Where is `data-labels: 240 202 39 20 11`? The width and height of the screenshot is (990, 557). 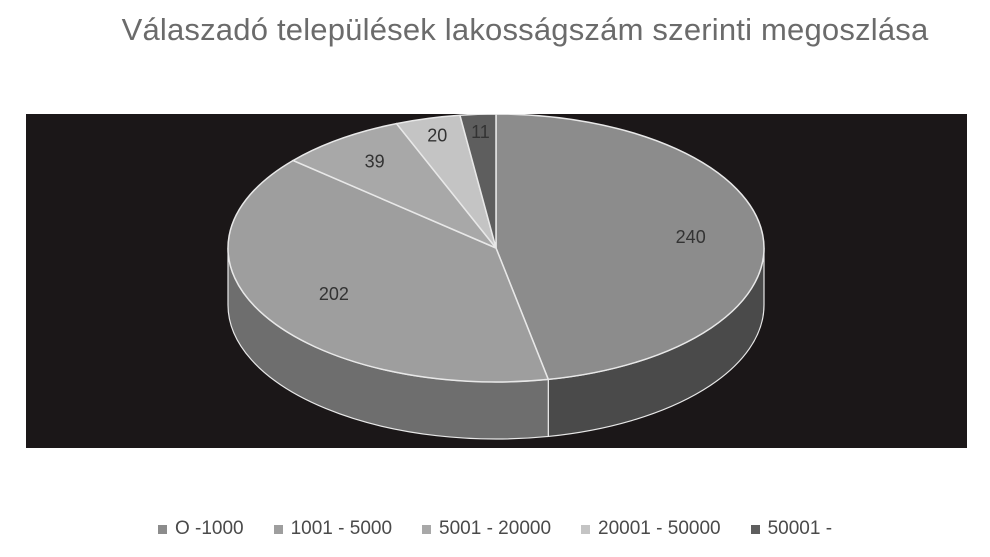 data-labels: 240 202 39 20 11 is located at coordinates (512, 213).